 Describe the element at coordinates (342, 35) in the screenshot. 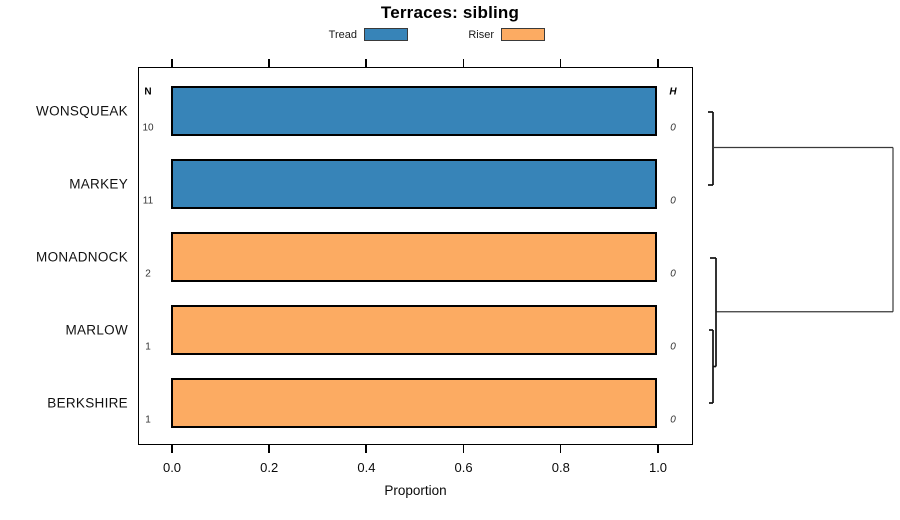

I see `legend-label-tread: Tread` at that location.